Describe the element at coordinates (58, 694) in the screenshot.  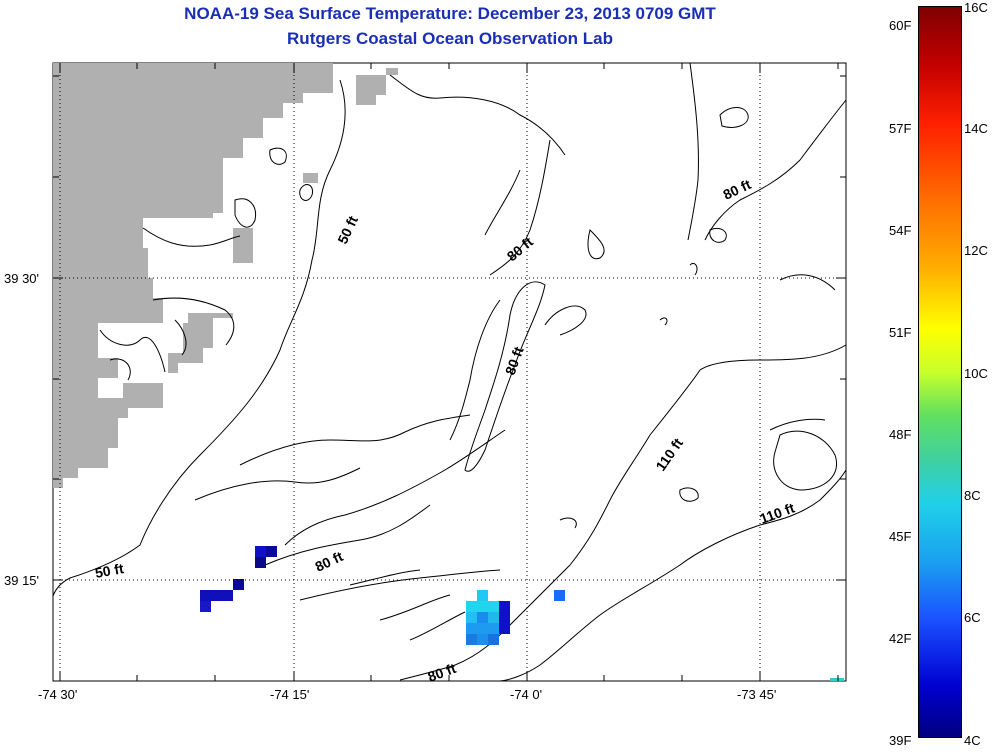
I see `lon-tick-label: -74 30'` at that location.